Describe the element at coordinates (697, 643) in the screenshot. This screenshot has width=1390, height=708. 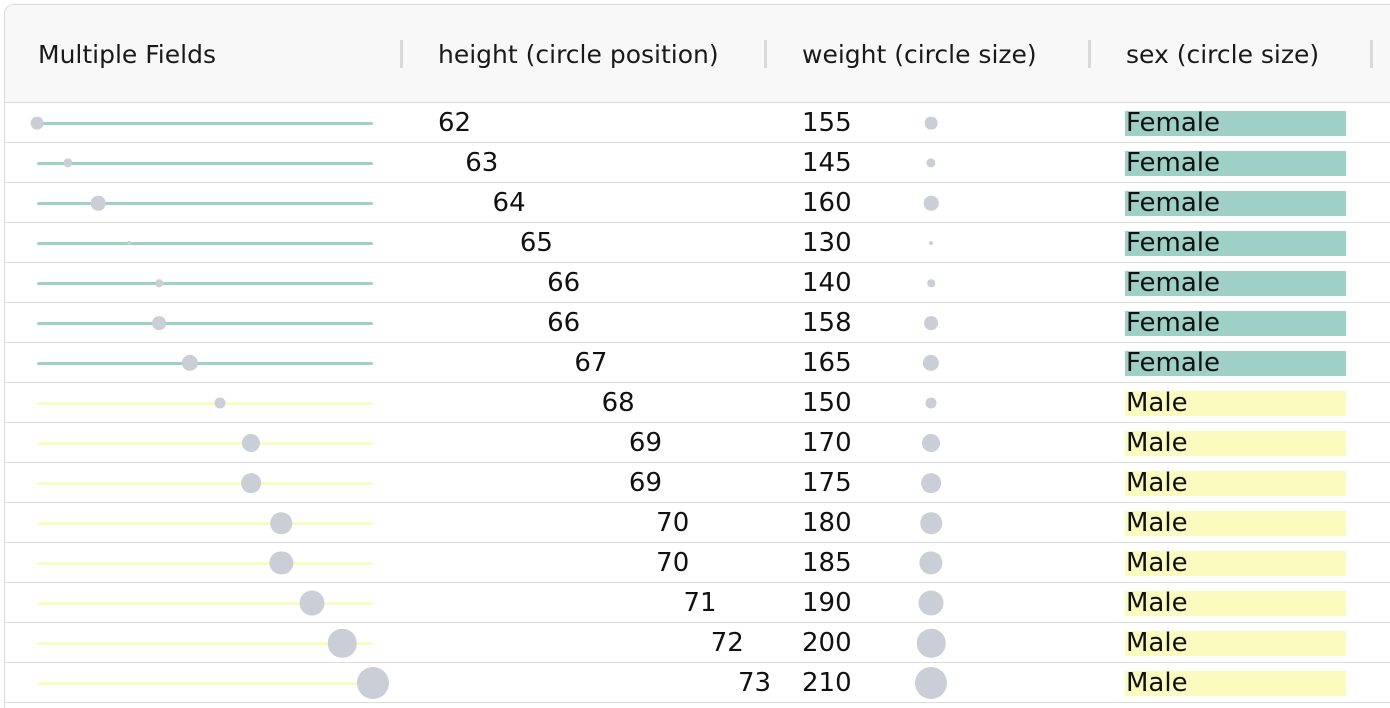
I see `table-row: 72 200 Male` at that location.